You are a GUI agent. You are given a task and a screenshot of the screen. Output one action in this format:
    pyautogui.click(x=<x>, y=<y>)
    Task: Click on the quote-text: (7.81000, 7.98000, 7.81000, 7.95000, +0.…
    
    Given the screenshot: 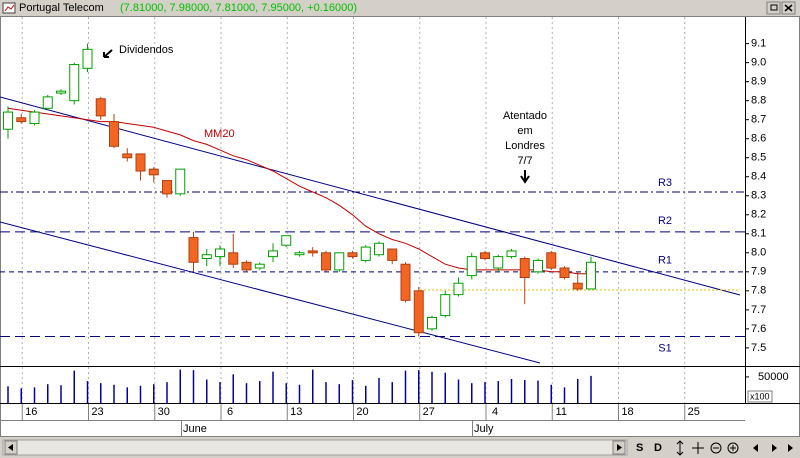 What is the action you would take?
    pyautogui.click(x=238, y=8)
    